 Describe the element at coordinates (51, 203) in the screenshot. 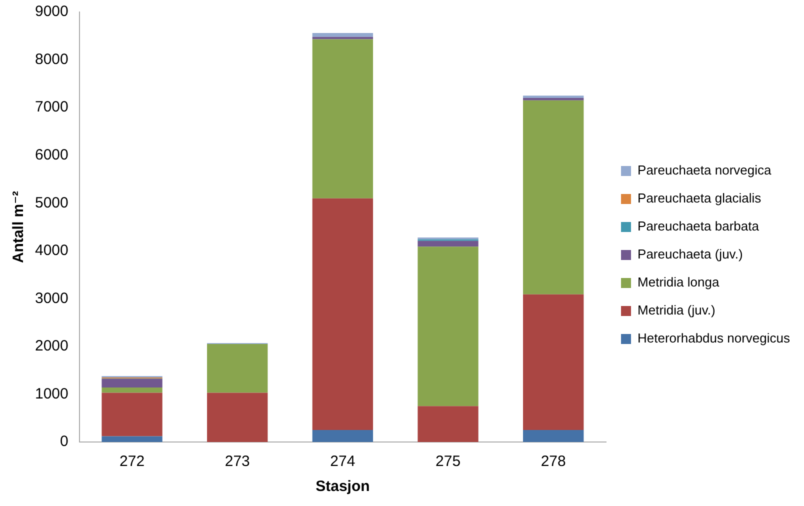

I see `y-tick-label: 5000` at that location.